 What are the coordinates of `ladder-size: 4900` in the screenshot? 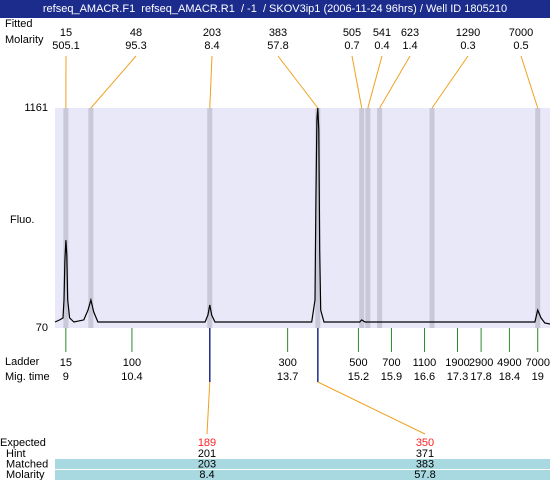 It's located at (509, 363).